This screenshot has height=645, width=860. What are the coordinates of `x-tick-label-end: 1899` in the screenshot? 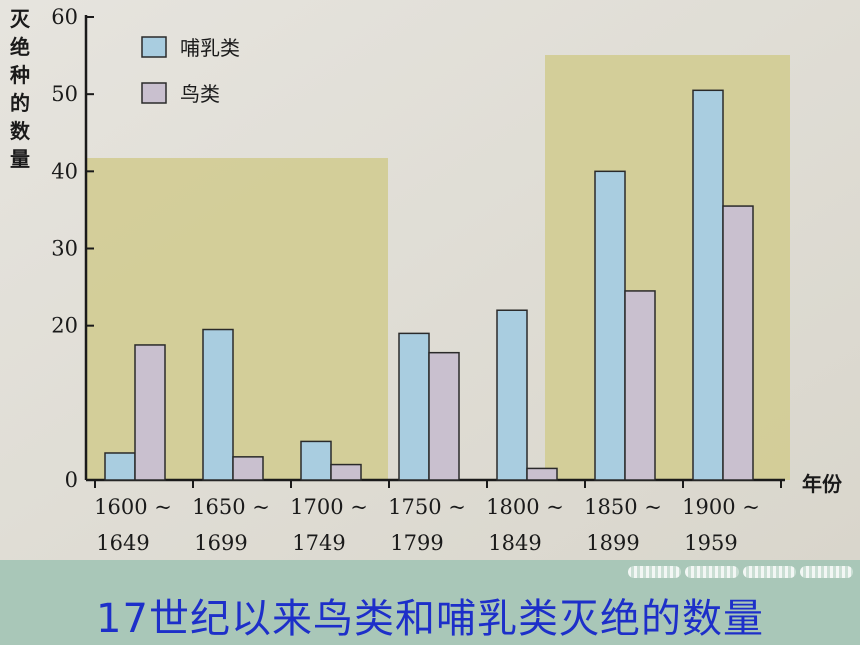 It's located at (612, 543).